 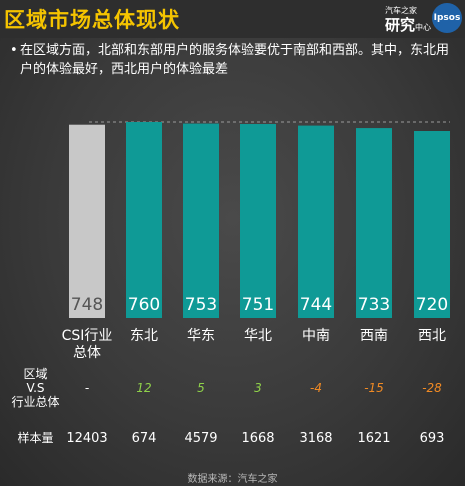 I want to click on diff-cell: -28, so click(x=432, y=388).